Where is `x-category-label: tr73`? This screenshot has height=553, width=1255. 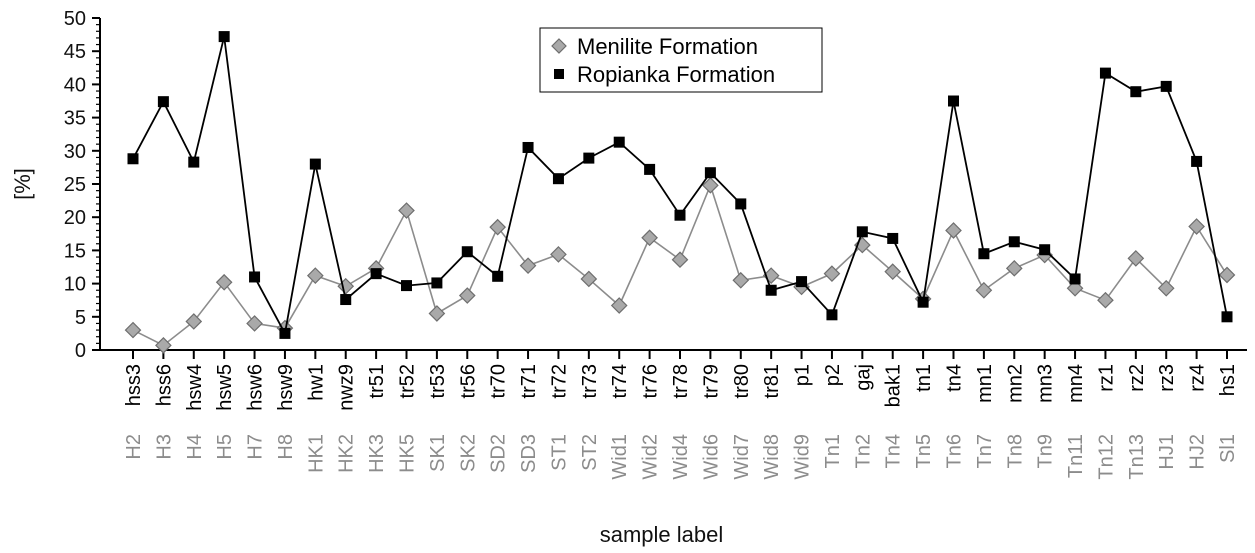 x-category-label: tr73 is located at coordinates (590, 381).